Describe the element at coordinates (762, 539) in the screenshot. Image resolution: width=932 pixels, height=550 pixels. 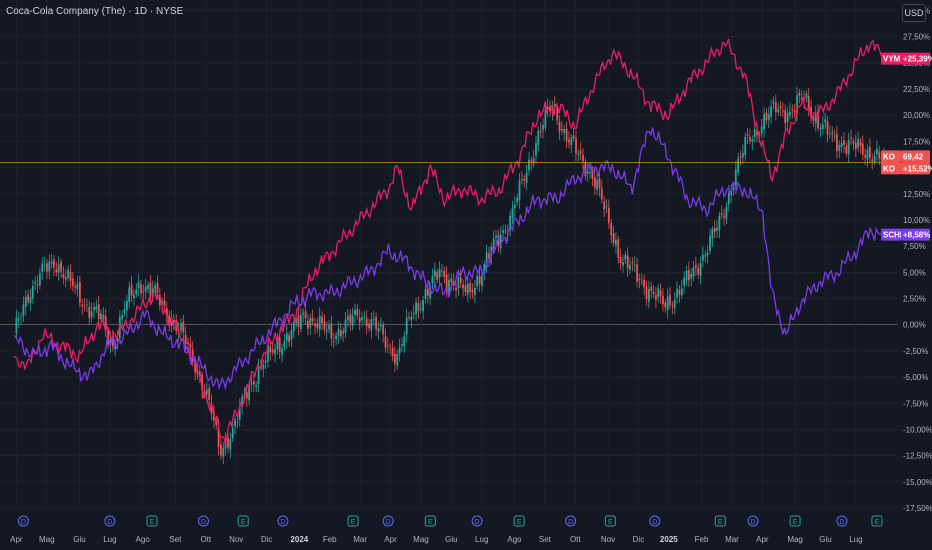
I see `x-tick-label: Apr` at that location.